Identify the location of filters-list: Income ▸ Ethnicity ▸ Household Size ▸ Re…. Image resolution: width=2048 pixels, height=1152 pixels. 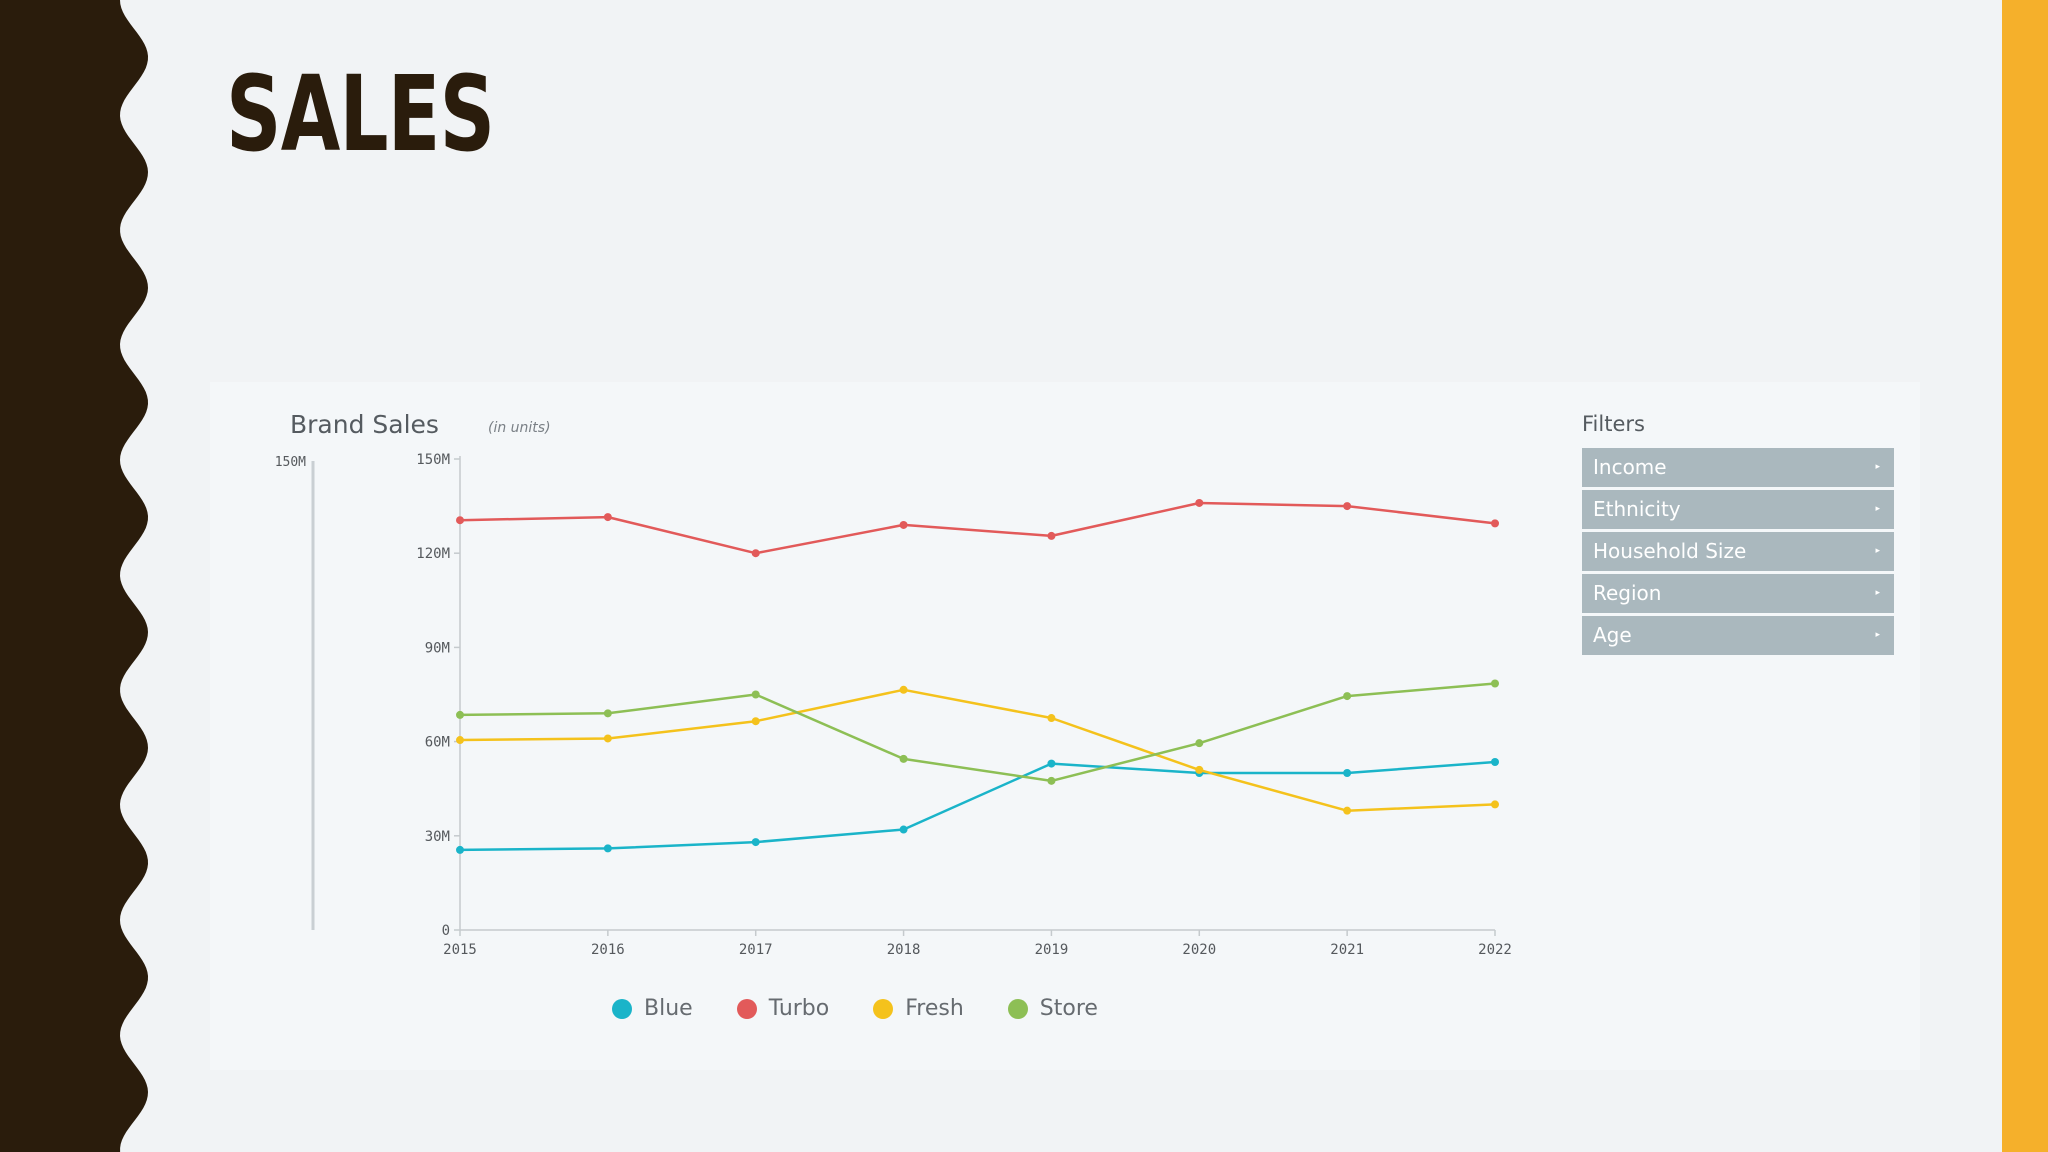
(1738, 553).